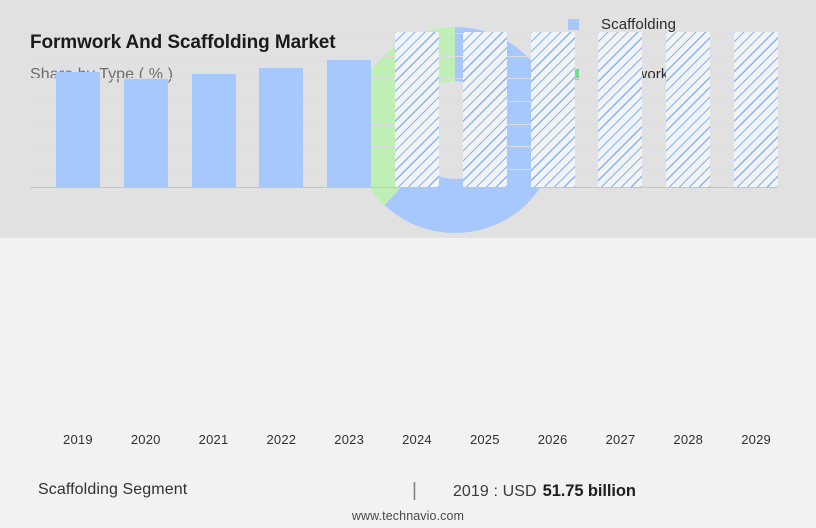 The image size is (816, 528). Describe the element at coordinates (688, 109) in the screenshot. I see `forecast-bar-2028` at that location.